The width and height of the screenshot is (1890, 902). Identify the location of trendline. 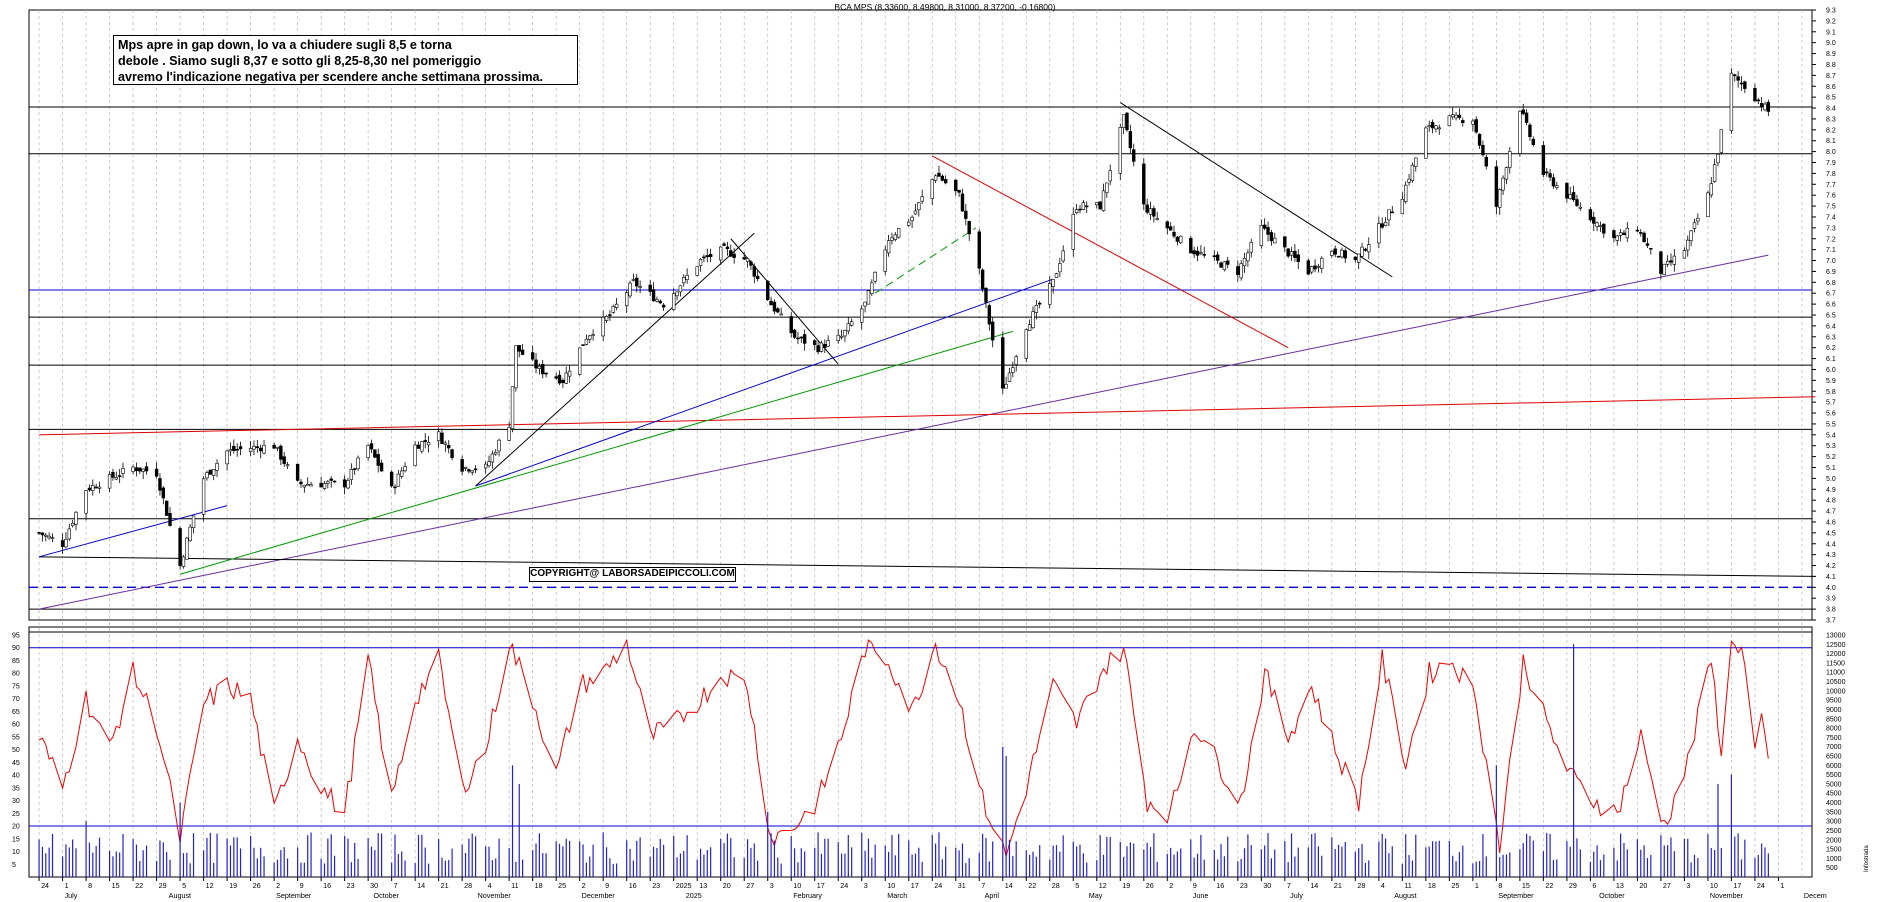
(596, 452).